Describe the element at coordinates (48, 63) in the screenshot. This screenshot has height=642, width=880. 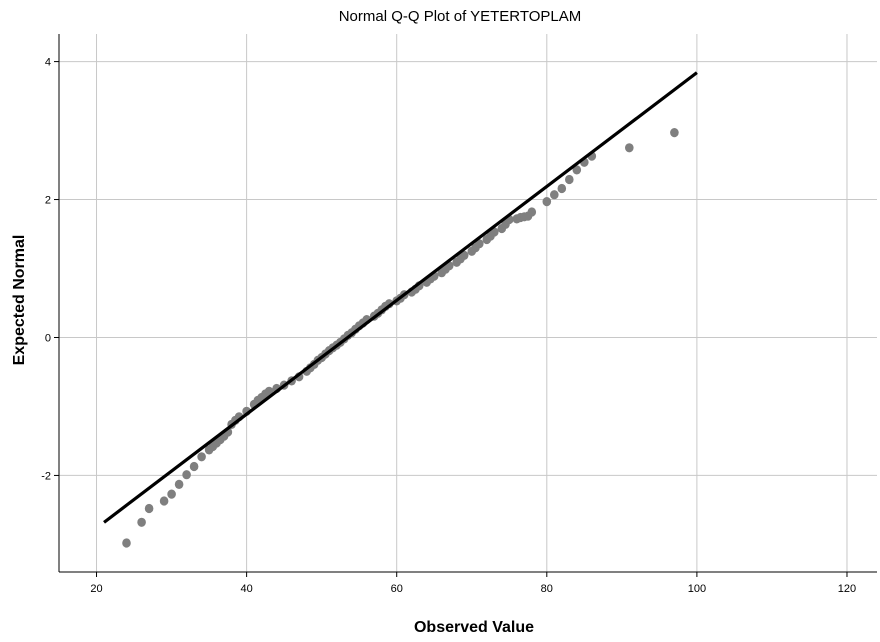
I see `y-tick-label: 4` at that location.